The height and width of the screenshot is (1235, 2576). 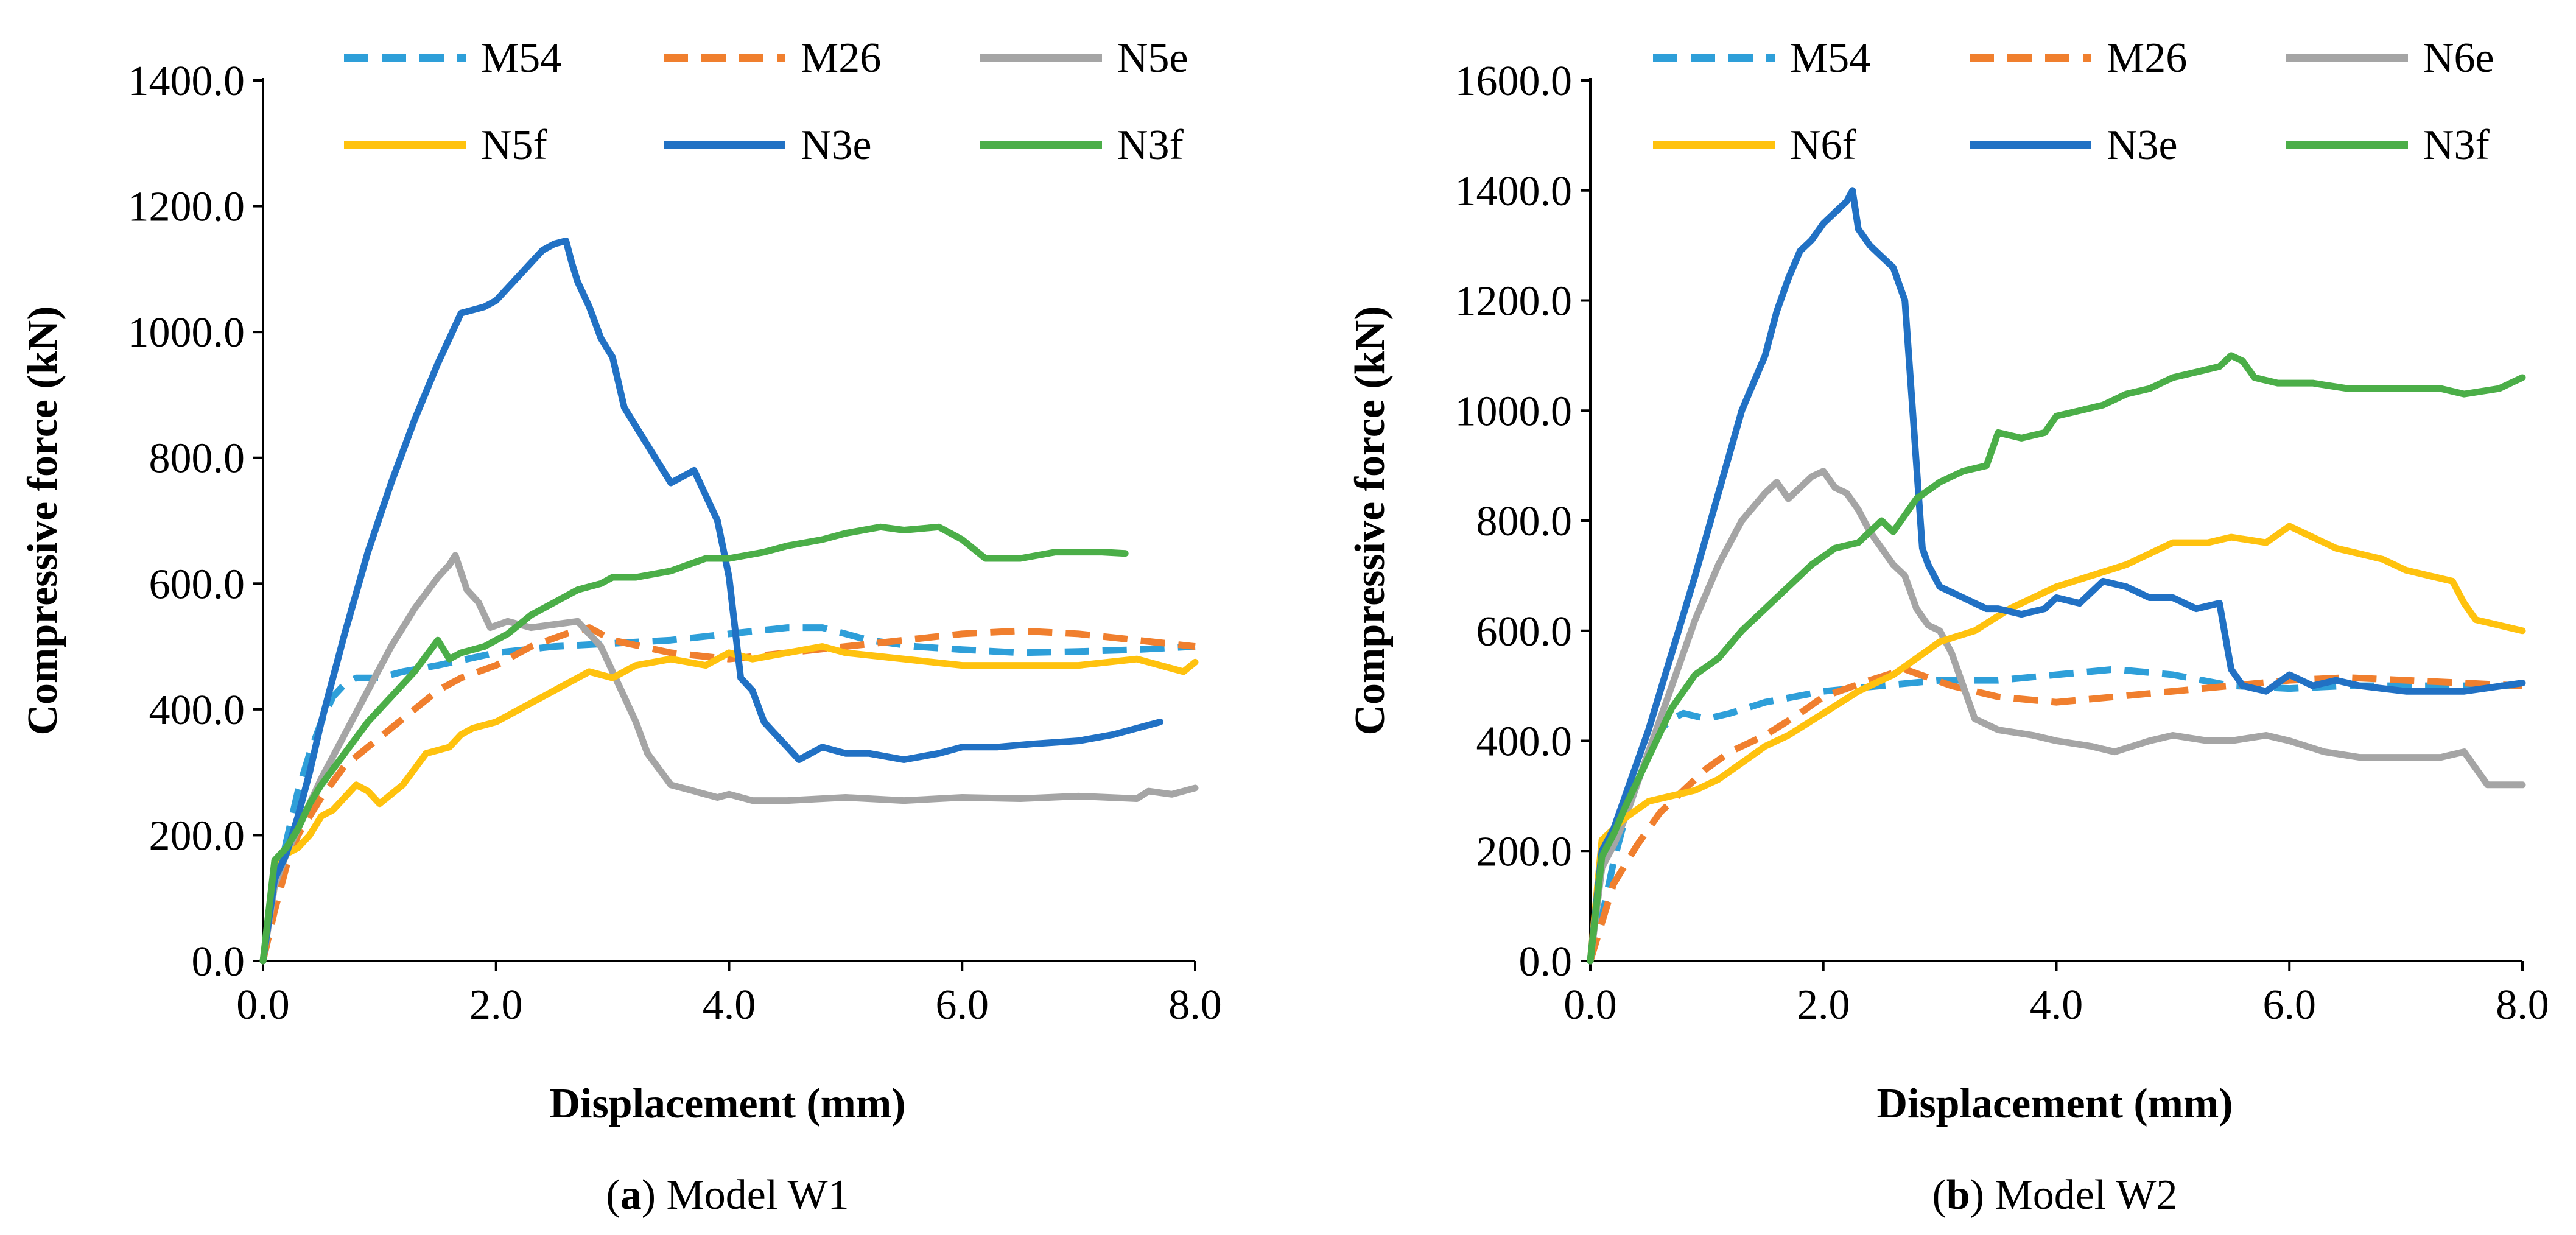 I want to click on caption-letter: a, so click(x=631, y=1195).